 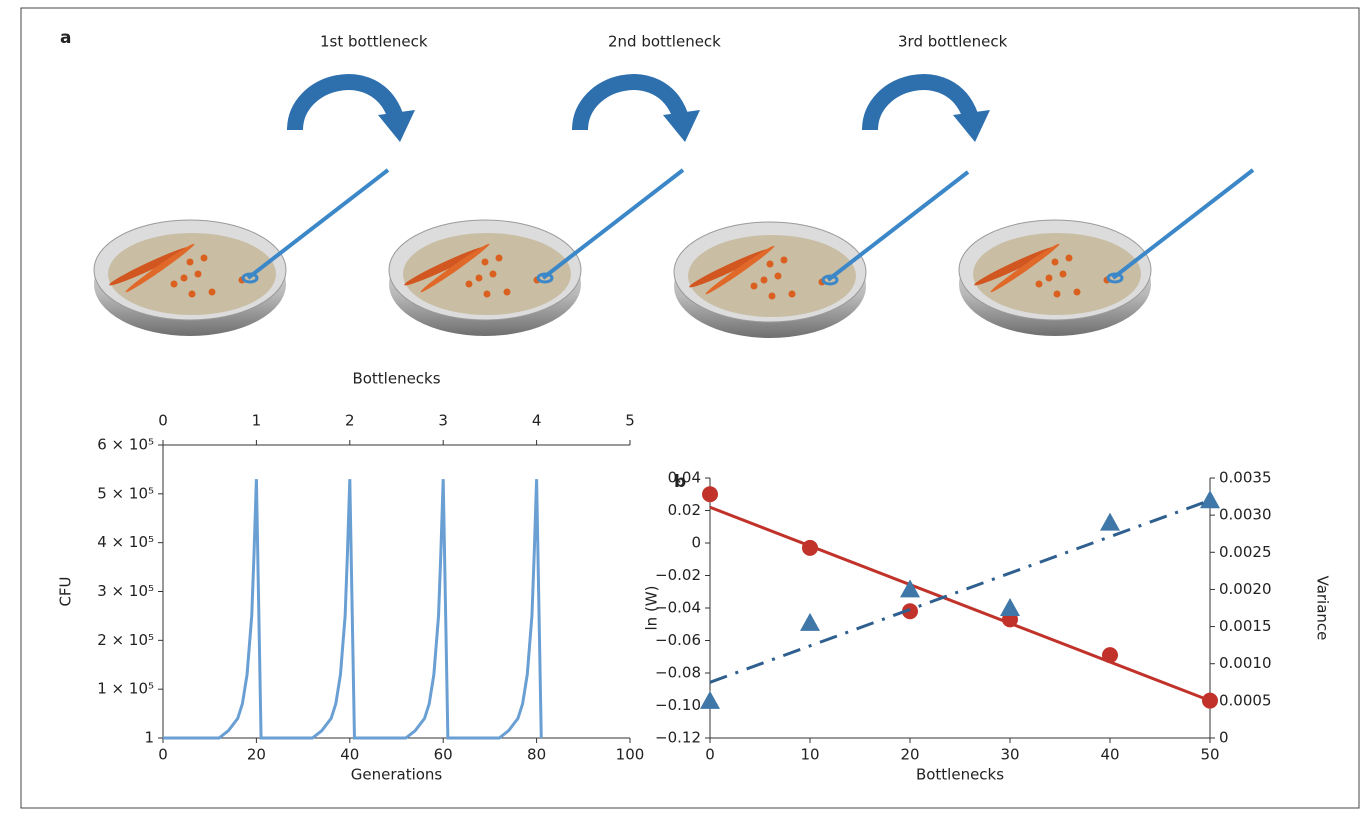 I want to click on y-tick-label: 0.02, so click(x=684, y=510).